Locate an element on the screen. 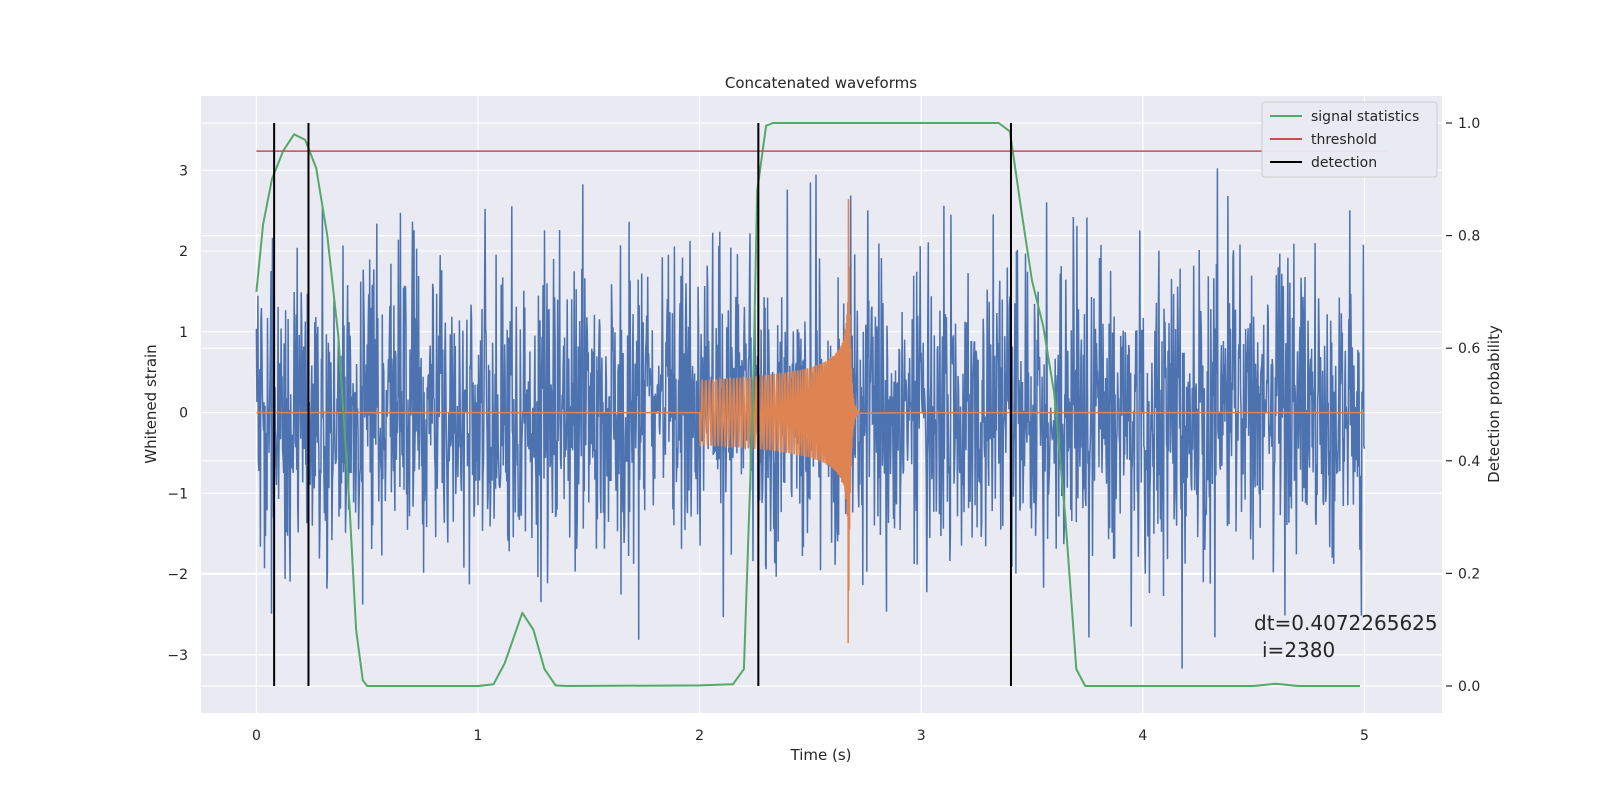 The height and width of the screenshot is (800, 1600). y2-tick-label: 0.8 is located at coordinates (1469, 237).